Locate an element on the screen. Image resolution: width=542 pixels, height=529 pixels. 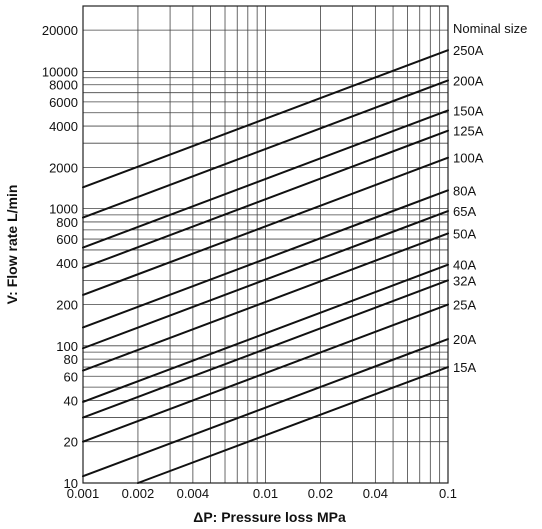
x-tick-label: 0.002 is located at coordinates (138, 493).